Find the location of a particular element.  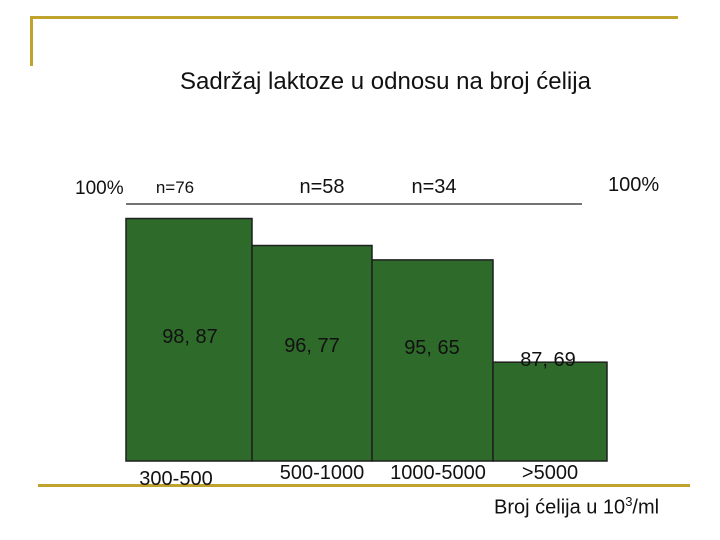

data-label-1: 98, 87 is located at coordinates (190, 337).